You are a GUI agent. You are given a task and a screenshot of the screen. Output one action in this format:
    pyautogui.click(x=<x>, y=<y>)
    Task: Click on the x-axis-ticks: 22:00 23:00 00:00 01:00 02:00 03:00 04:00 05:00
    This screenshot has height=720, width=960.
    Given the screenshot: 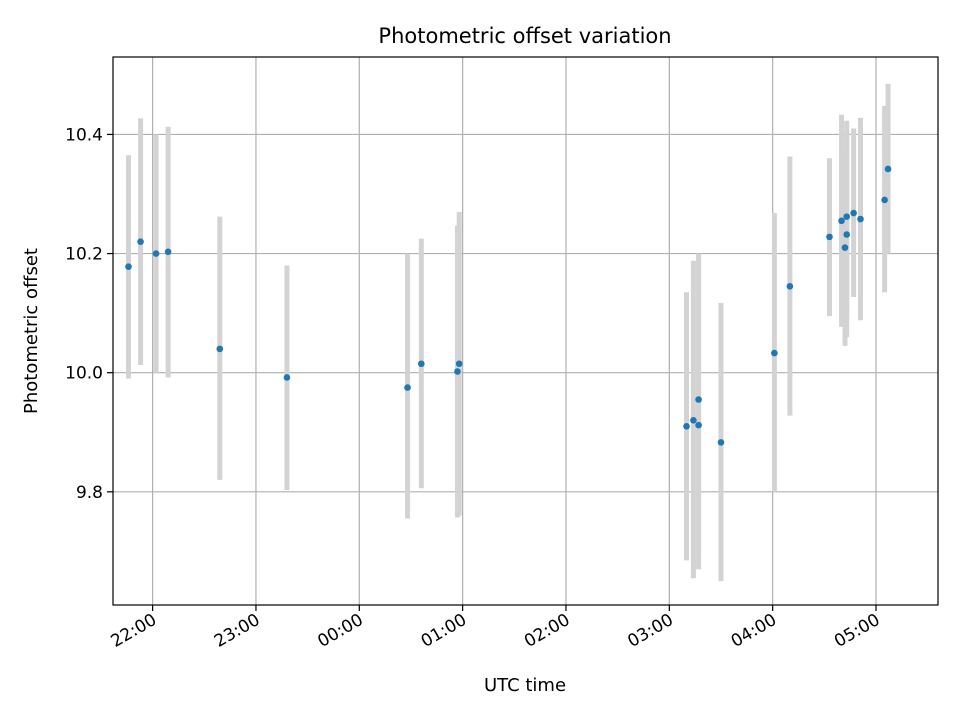 What is the action you would take?
    pyautogui.click(x=495, y=628)
    